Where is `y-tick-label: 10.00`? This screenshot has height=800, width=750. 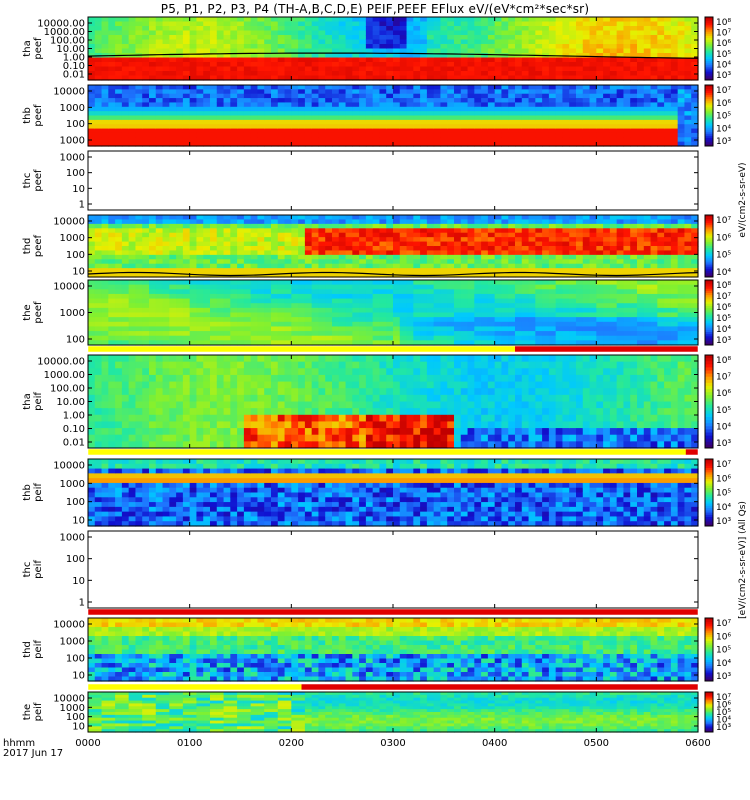 y-tick-label: 10.00 is located at coordinates (70, 402).